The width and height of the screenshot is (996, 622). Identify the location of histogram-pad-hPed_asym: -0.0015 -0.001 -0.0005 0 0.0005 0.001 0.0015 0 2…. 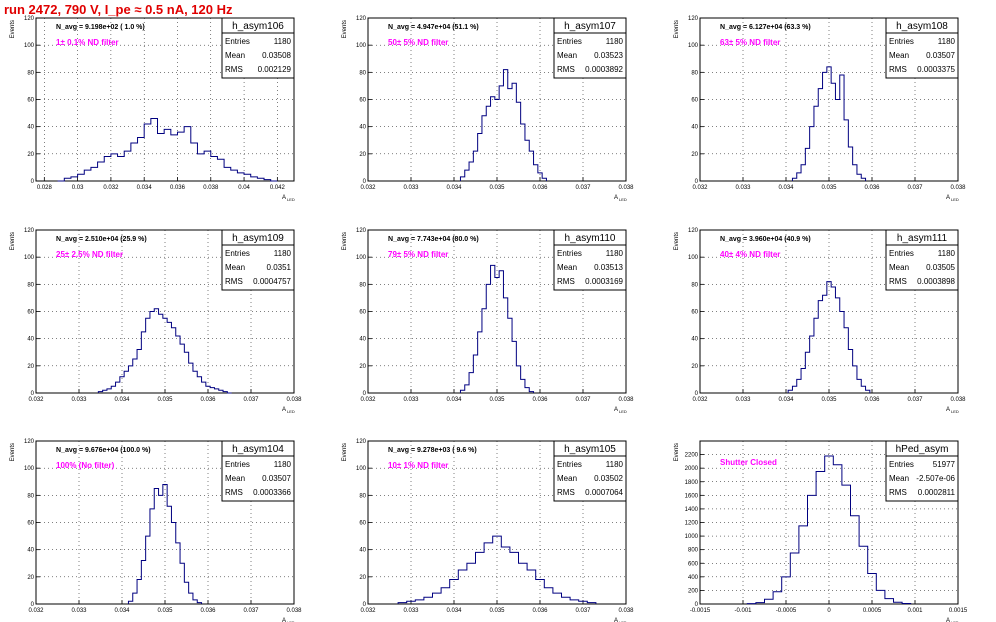
(821, 531).